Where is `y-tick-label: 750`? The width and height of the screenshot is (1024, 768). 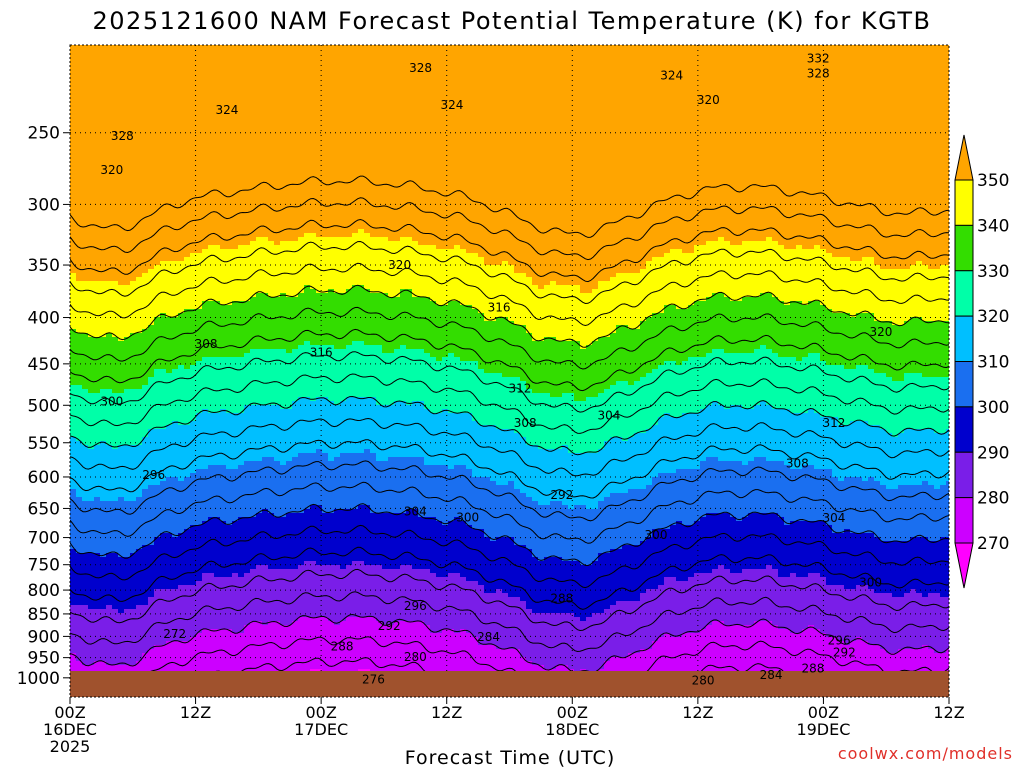
y-tick-label: 750 is located at coordinates (44, 566).